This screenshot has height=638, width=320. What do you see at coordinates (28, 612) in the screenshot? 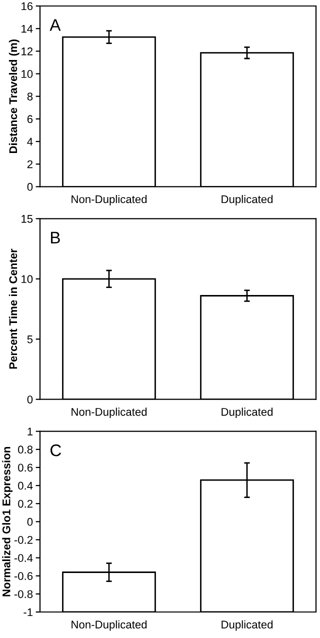
I see `y-tick-label: -1` at bounding box center [28, 612].